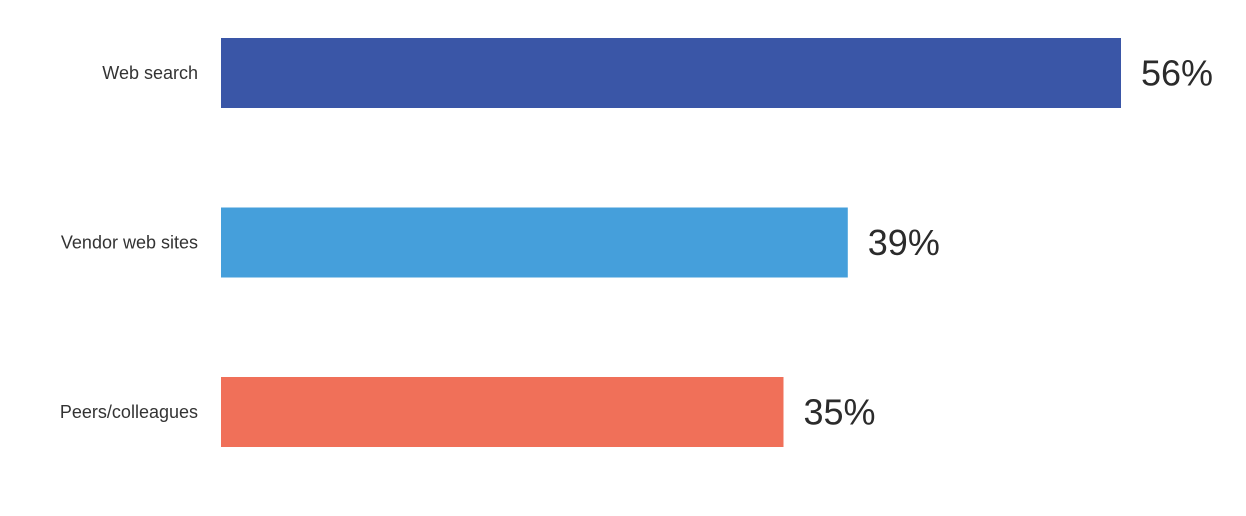  Describe the element at coordinates (904, 242) in the screenshot. I see `value-label-vendor-web-sites: 39%` at that location.